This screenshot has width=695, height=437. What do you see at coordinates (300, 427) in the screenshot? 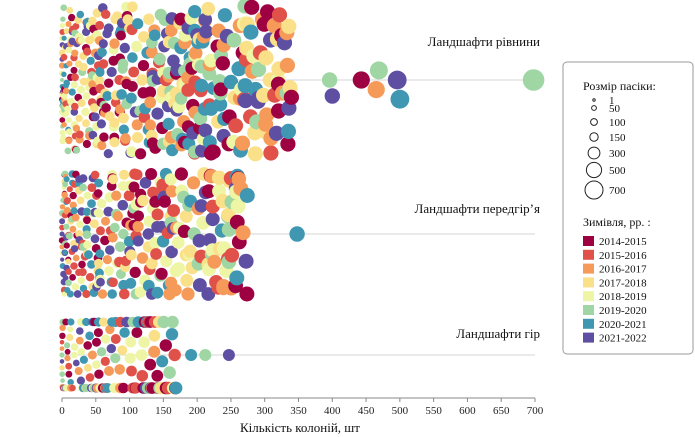
I see `x-axis-title: Кількість колоній, шт` at bounding box center [300, 427].